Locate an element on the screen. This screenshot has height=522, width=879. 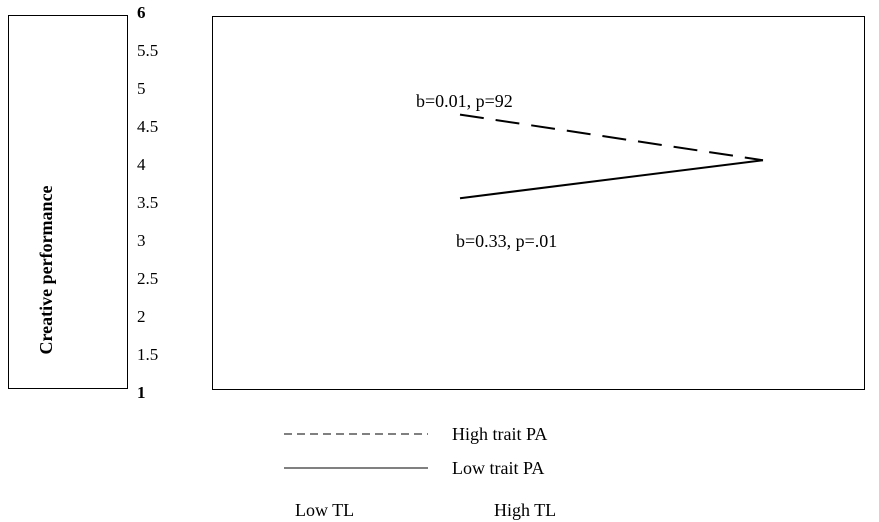
y-axis-label-box is located at coordinates (68, 202).